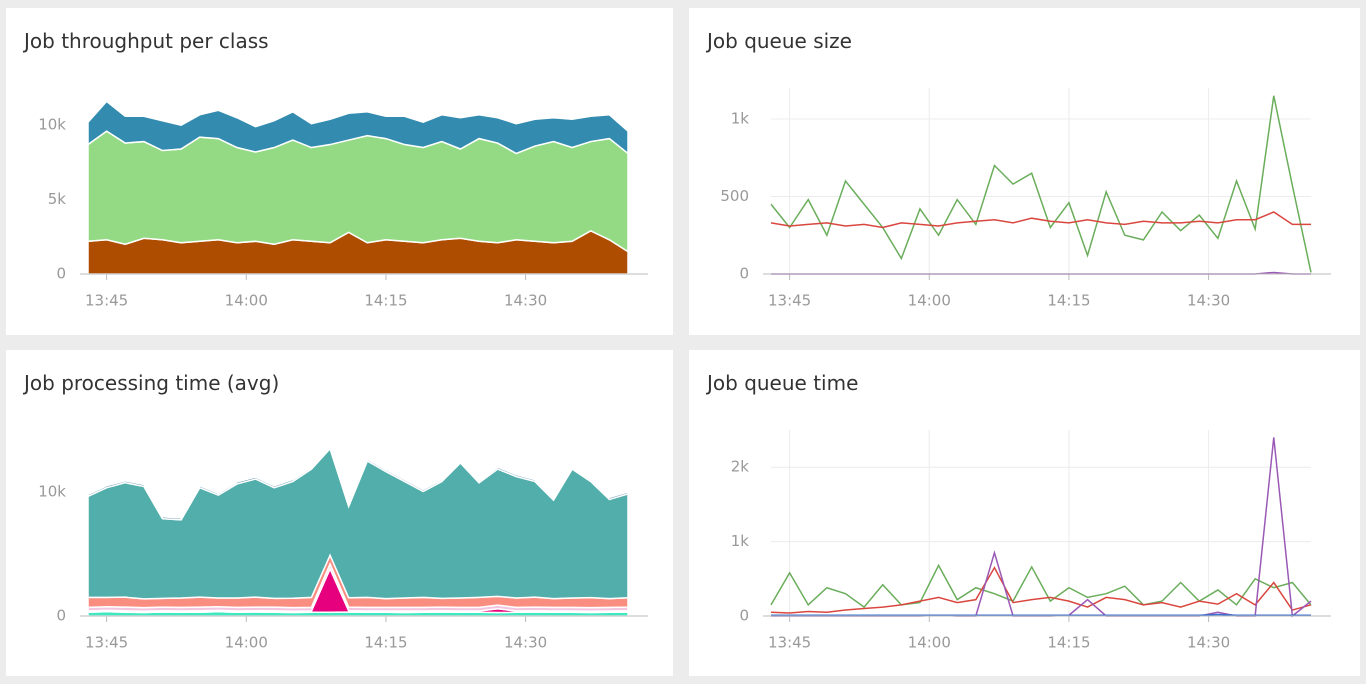  I want to click on widget-title: Job throughput per class, so click(146, 41).